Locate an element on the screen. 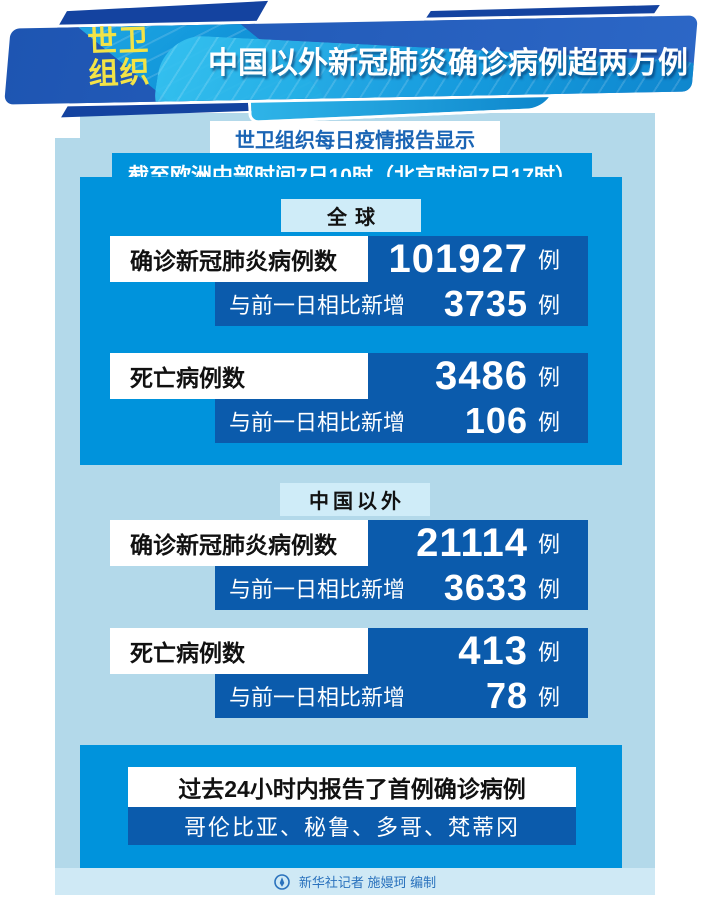 The image size is (702, 900). outside-confirmed-delta-label: 与前一日相比新增 is located at coordinates (317, 589).